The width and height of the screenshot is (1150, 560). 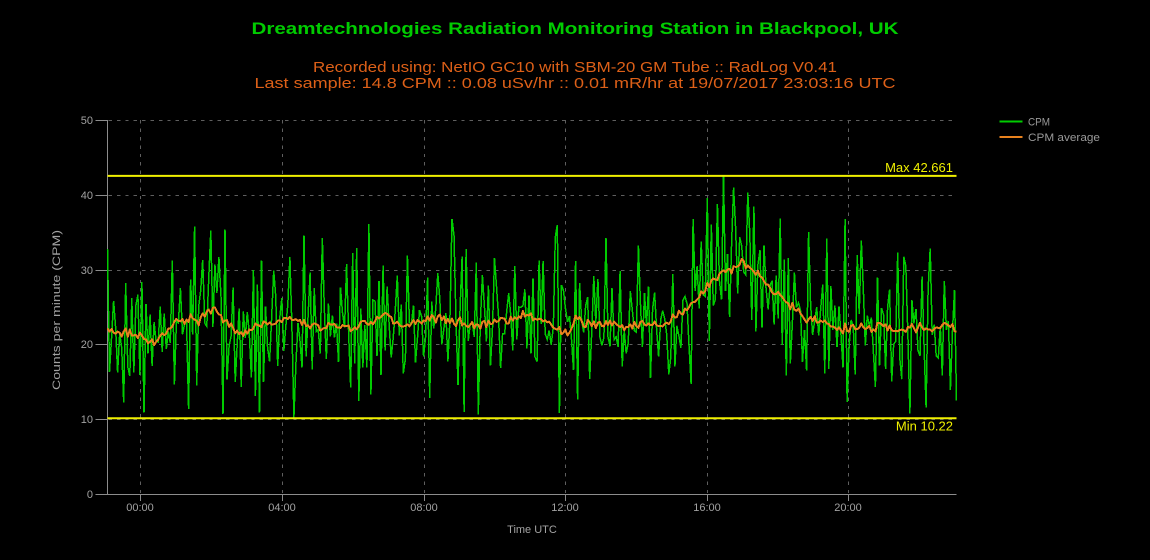 I want to click on svg-text: 20, so click(x=87, y=345).